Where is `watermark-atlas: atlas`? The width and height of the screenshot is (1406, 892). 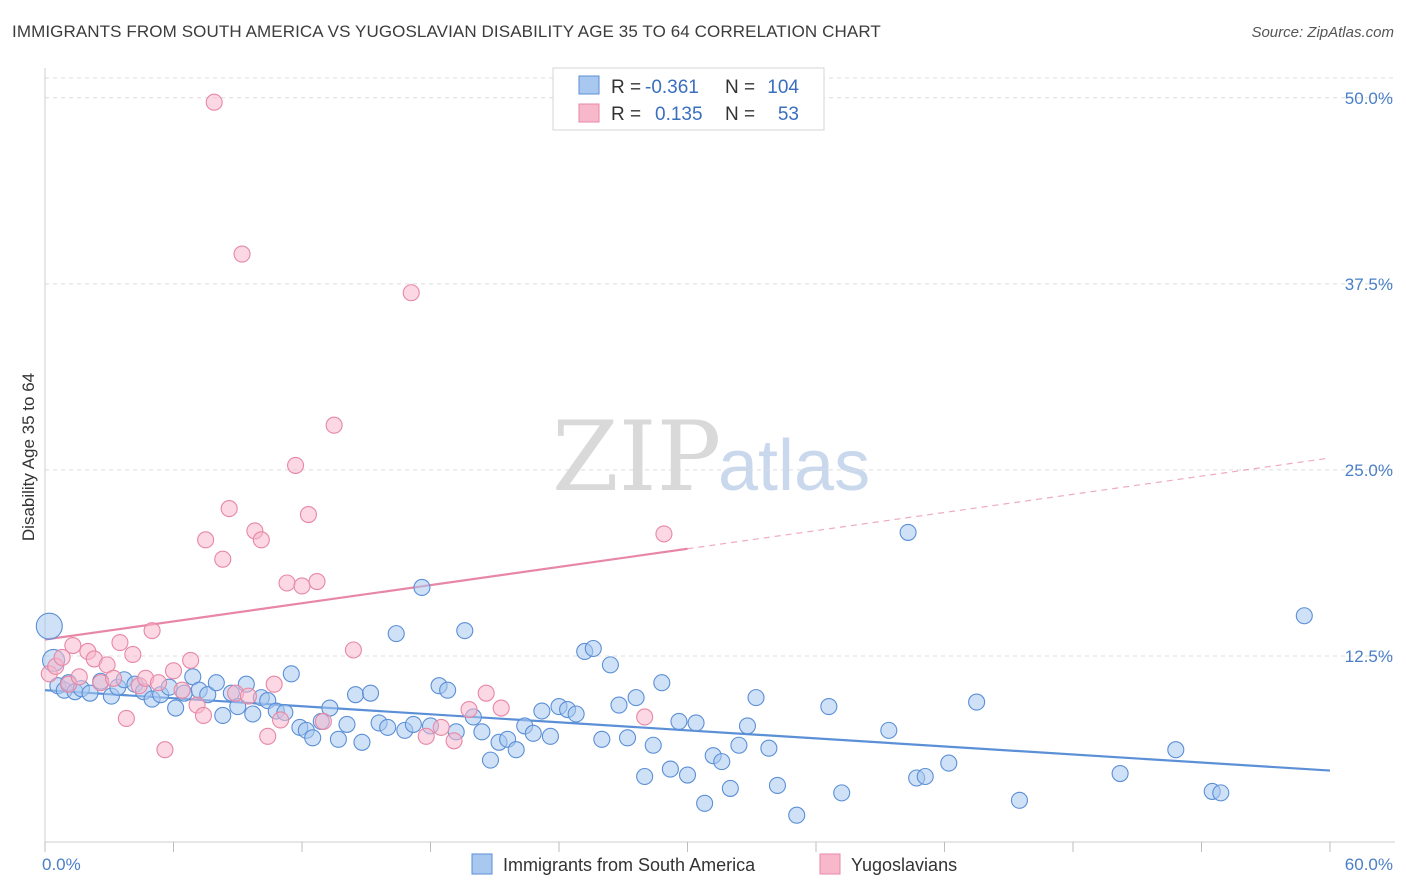
watermark-atlas: atlas is located at coordinates (794, 466).